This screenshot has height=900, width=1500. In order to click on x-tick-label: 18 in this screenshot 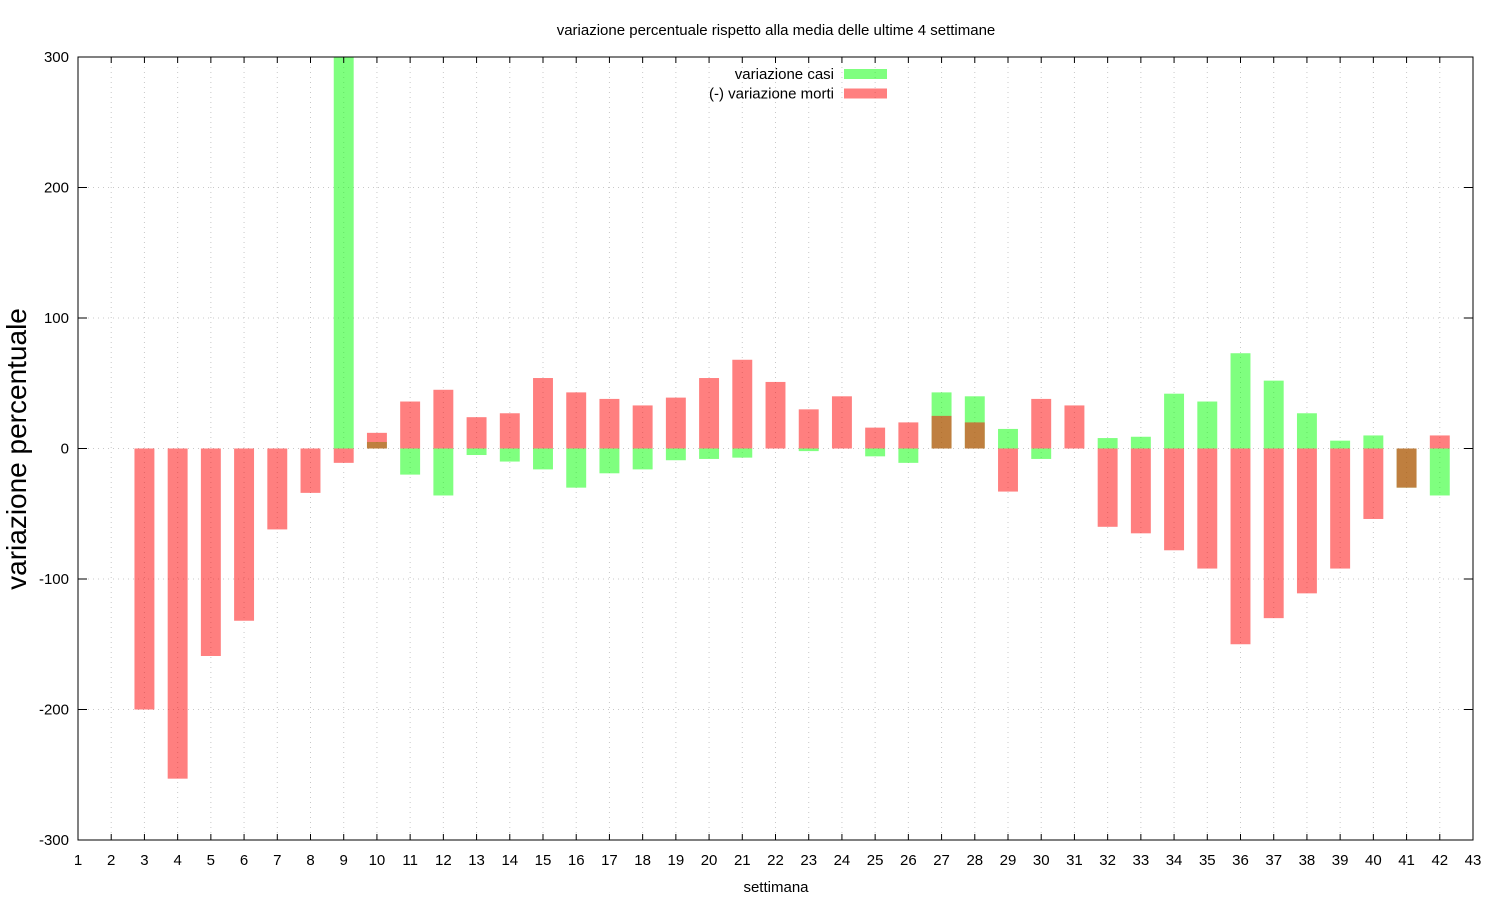, I will do `click(642, 860)`.